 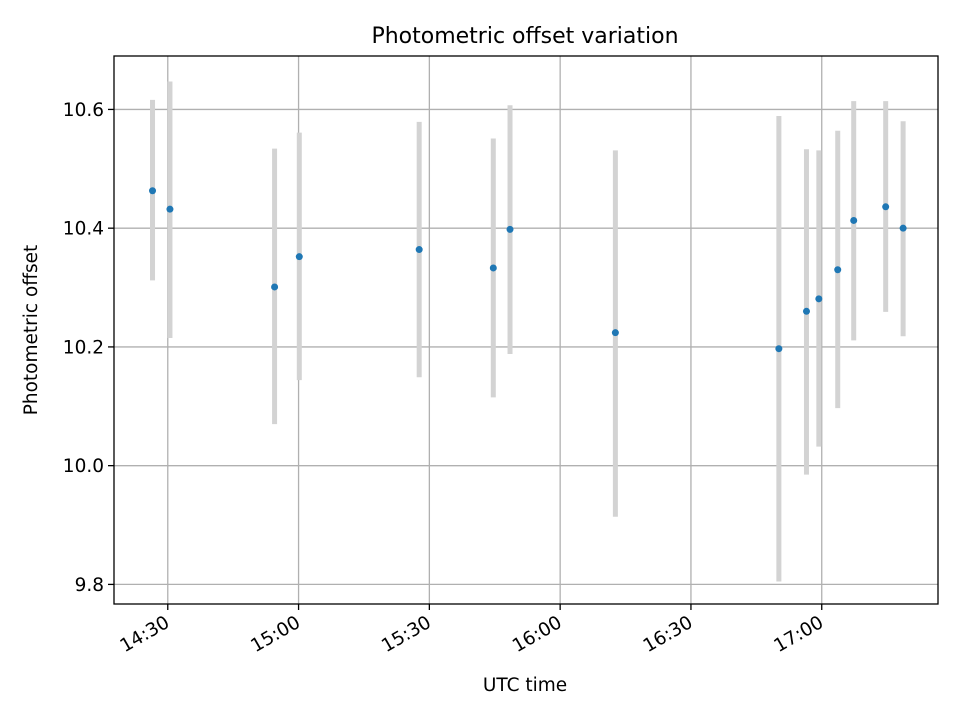 What do you see at coordinates (89, 585) in the screenshot?
I see `y-tick-label: 9.8` at bounding box center [89, 585].